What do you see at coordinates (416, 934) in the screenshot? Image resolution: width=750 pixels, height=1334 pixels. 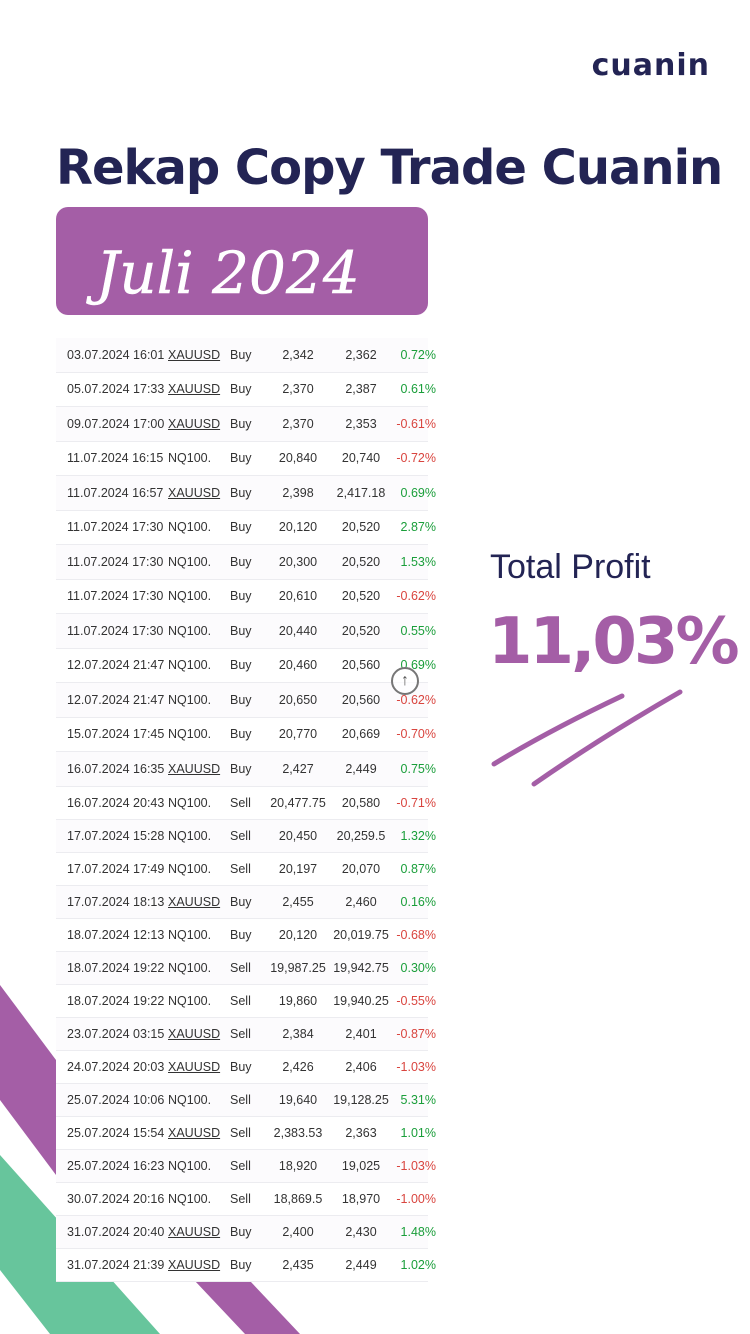 I see `trade-profit-percent: -0.68%` at bounding box center [416, 934].